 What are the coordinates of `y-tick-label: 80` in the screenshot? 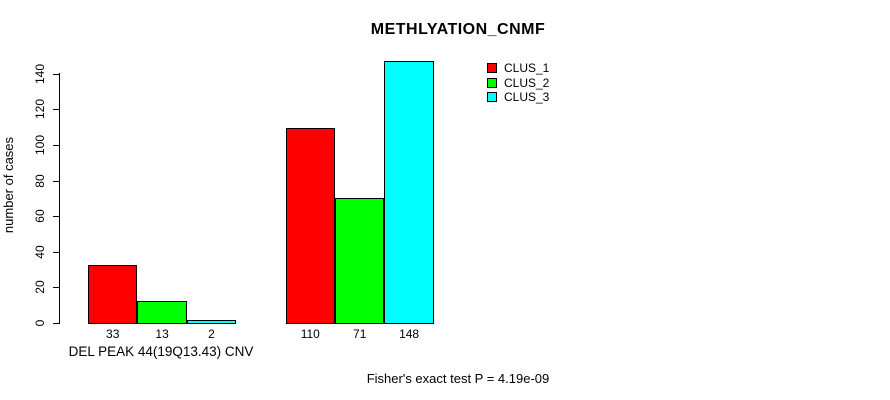 It's located at (40, 180).